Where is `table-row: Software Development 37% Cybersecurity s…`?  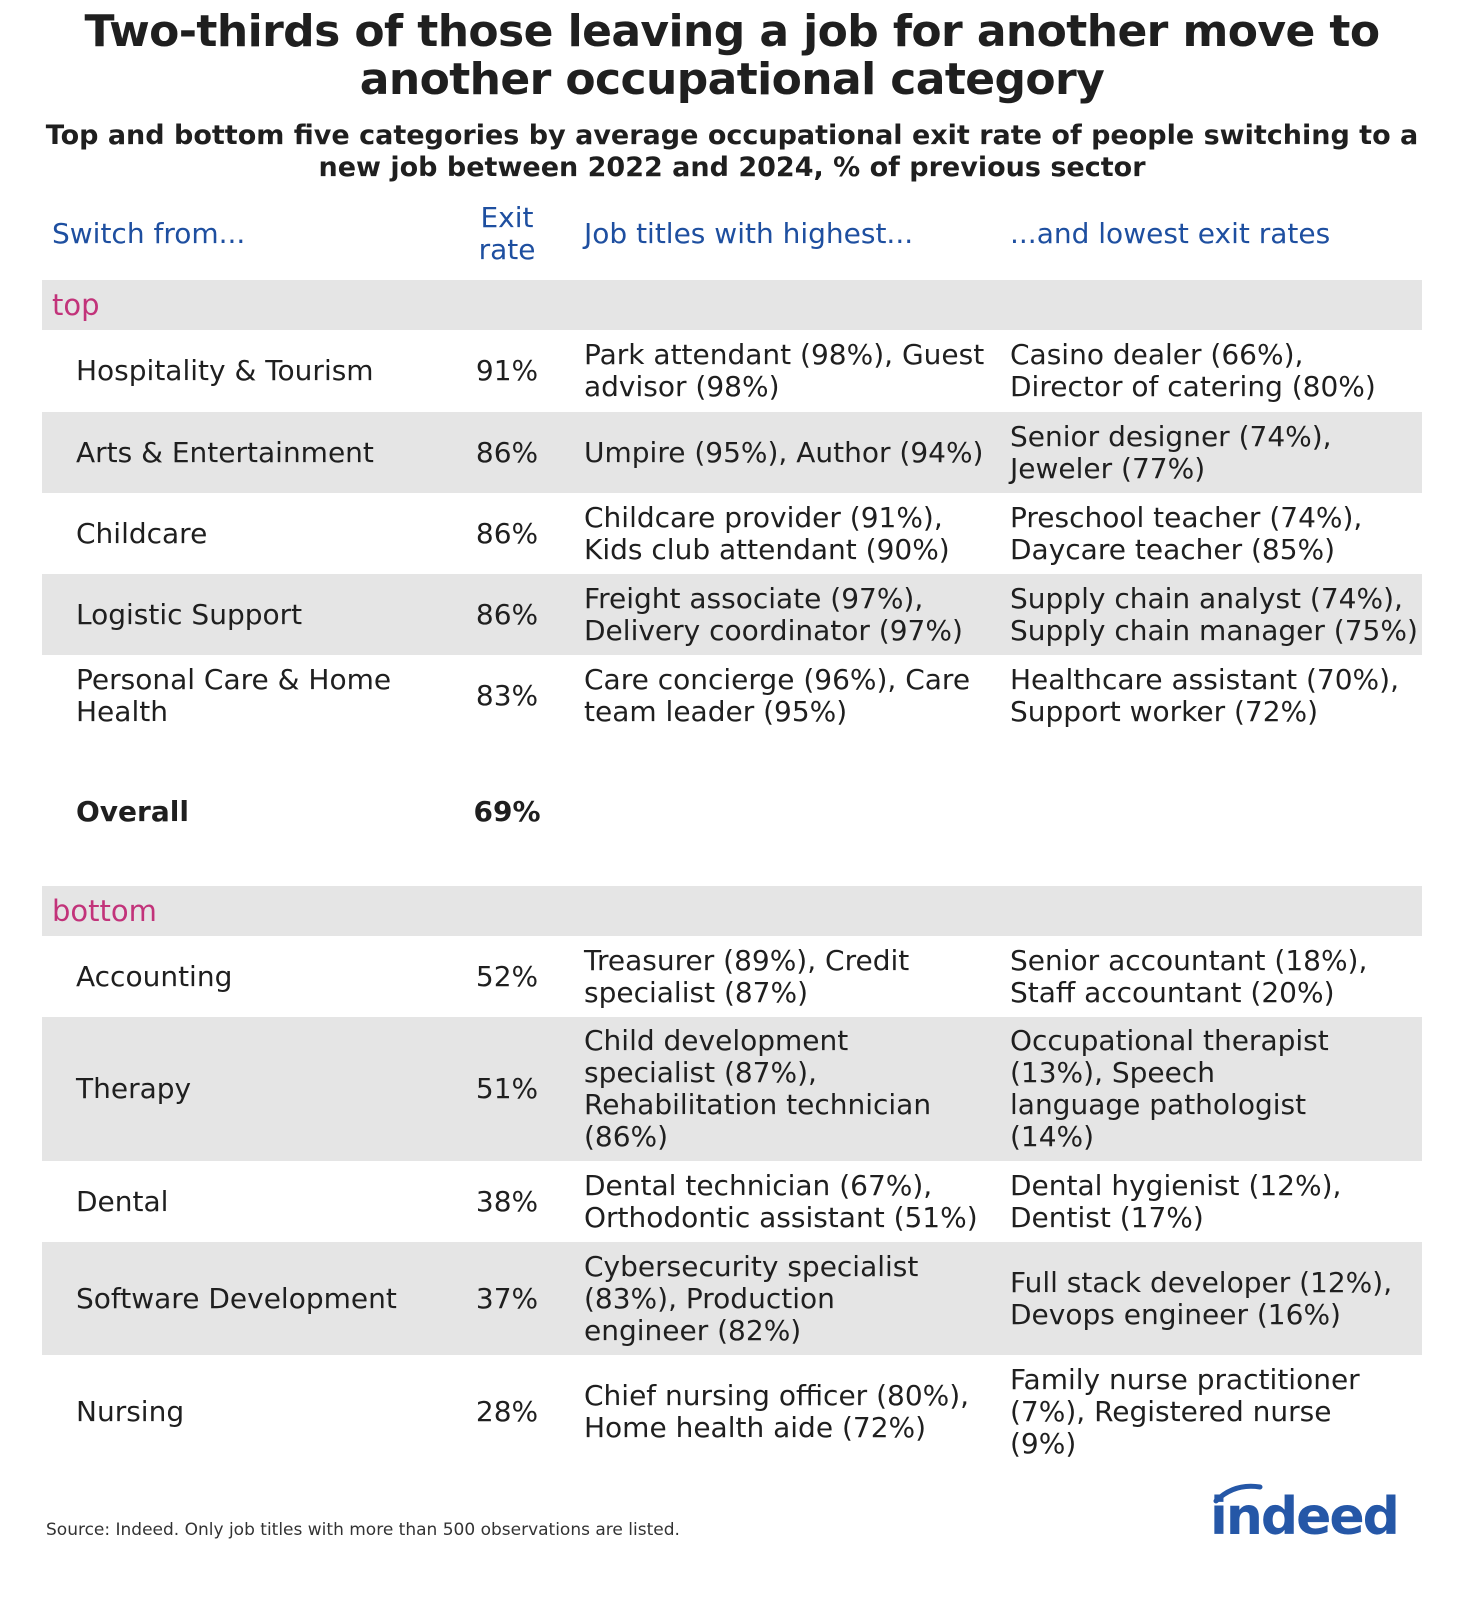
table-row: Software Development 37% Cybersecurity s… is located at coordinates (732, 1298).